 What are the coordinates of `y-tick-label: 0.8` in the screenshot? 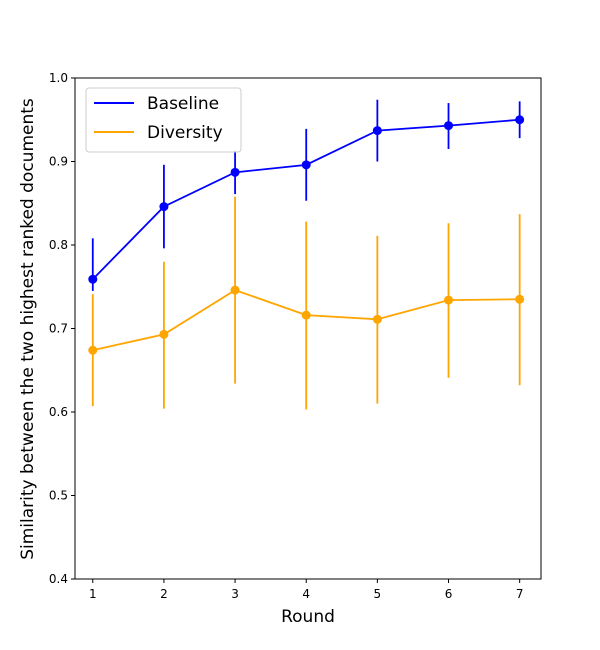 It's located at (58, 245).